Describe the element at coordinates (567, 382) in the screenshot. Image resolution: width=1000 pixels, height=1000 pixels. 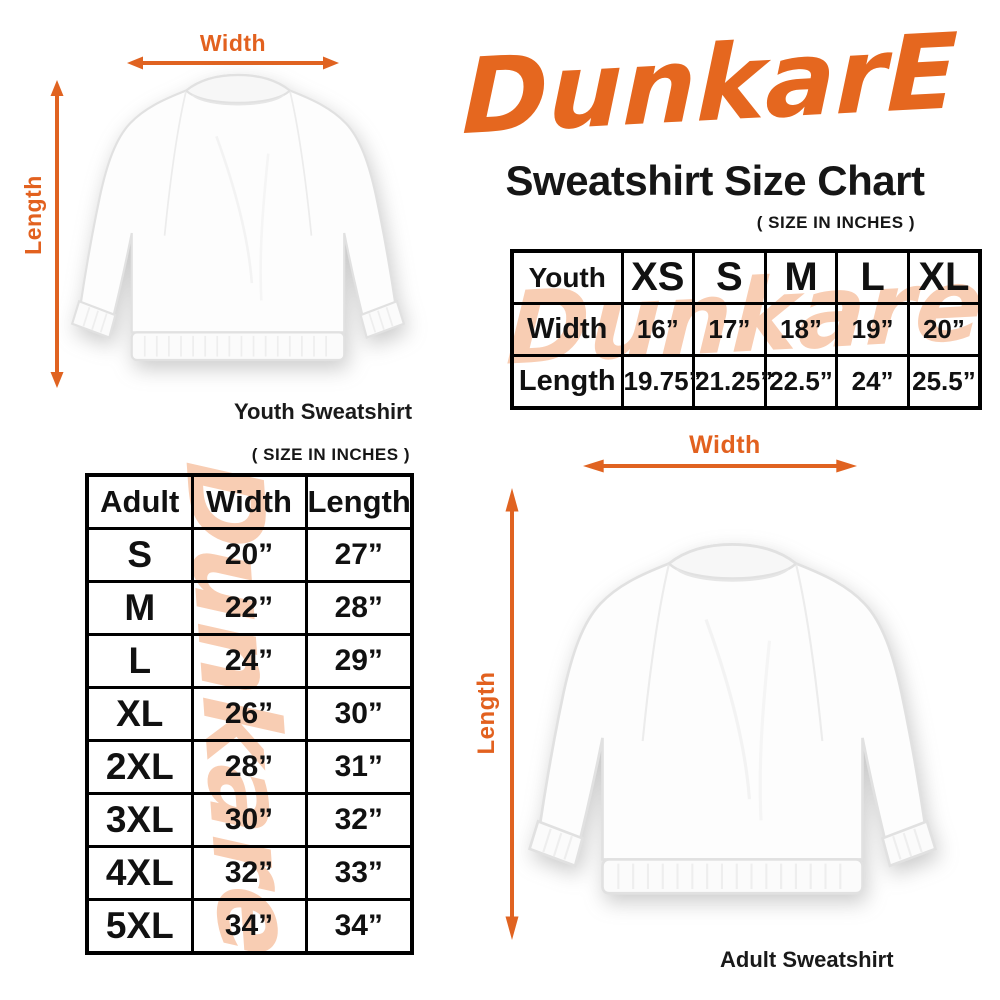
I see `youth-row-label: Length` at that location.